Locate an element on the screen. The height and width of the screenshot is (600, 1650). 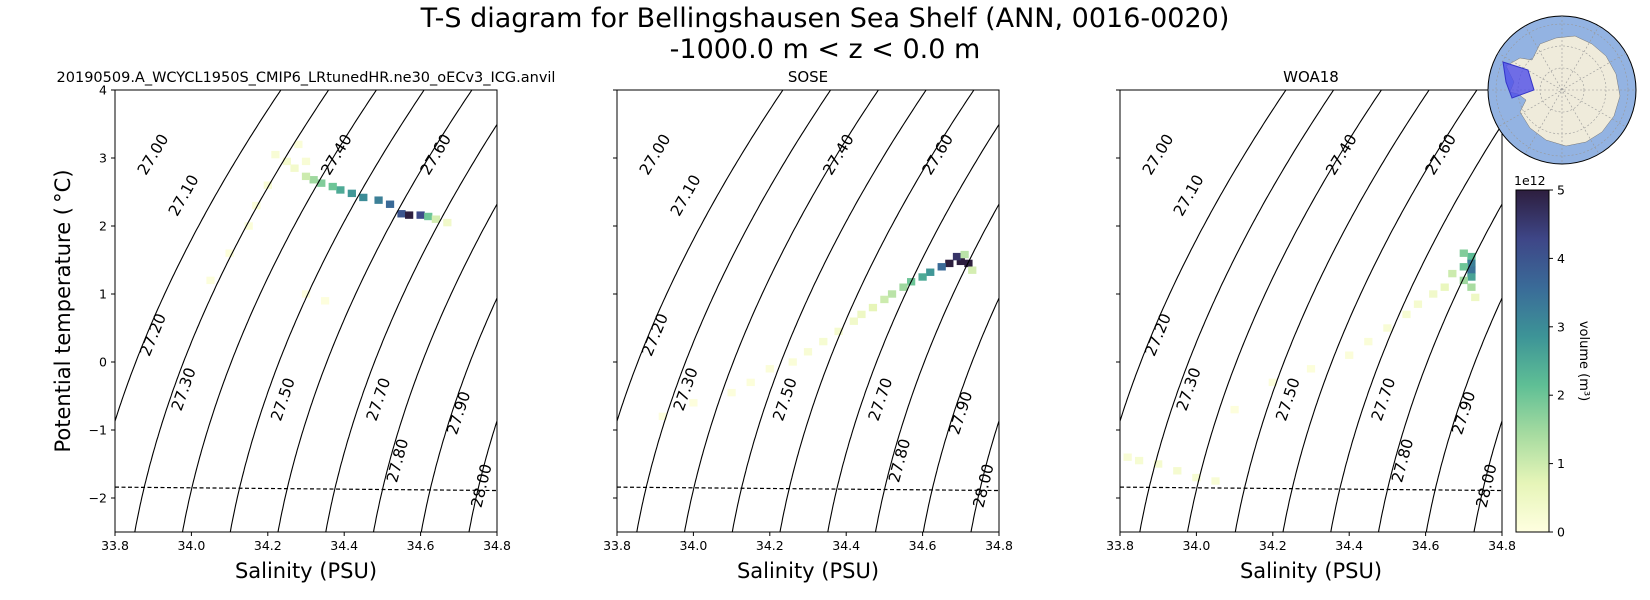
y-tick-label: −1 is located at coordinates (98, 430).